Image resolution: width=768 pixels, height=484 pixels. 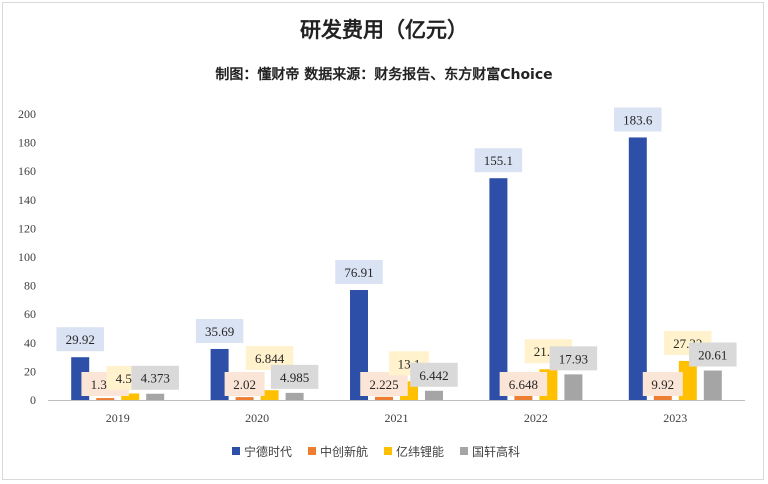 What do you see at coordinates (118, 418) in the screenshot?
I see `x-tick-label: 2019` at bounding box center [118, 418].